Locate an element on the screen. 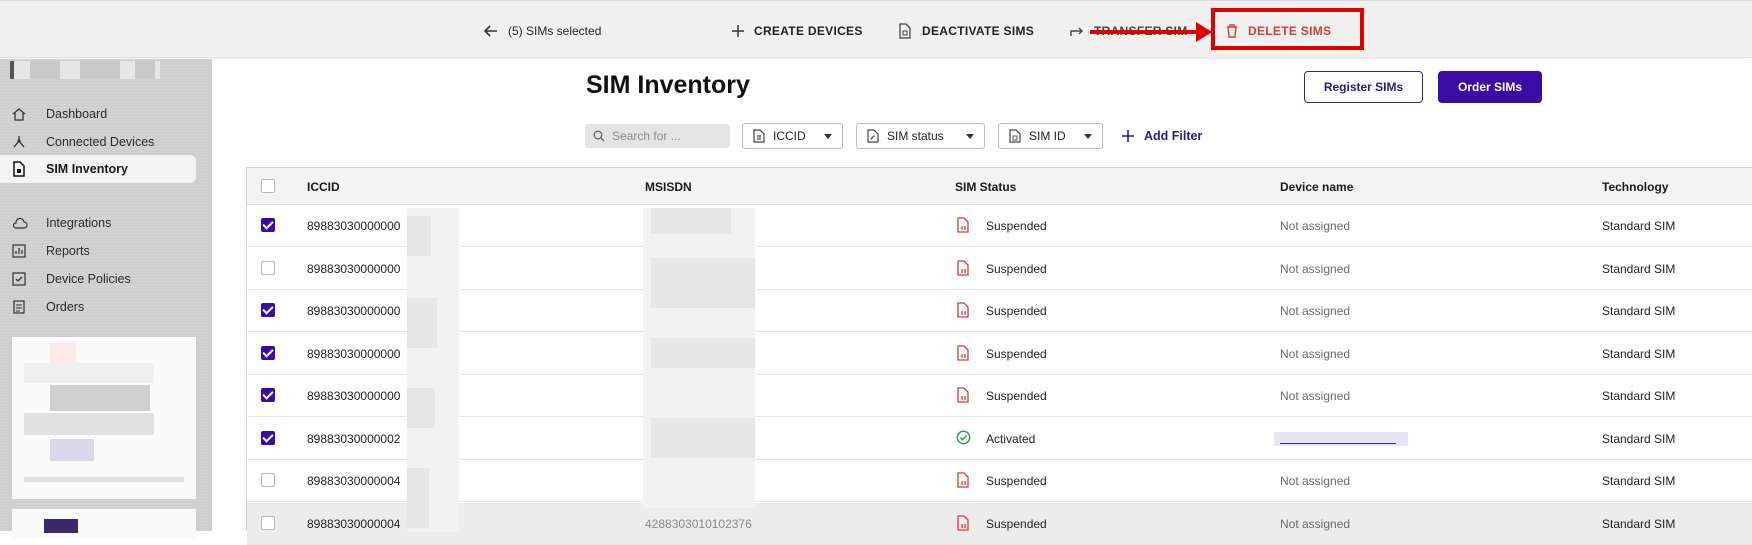 The width and height of the screenshot is (1752, 545). deactivate-sims-button: DEACTIVATE SIMS is located at coordinates (966, 31).